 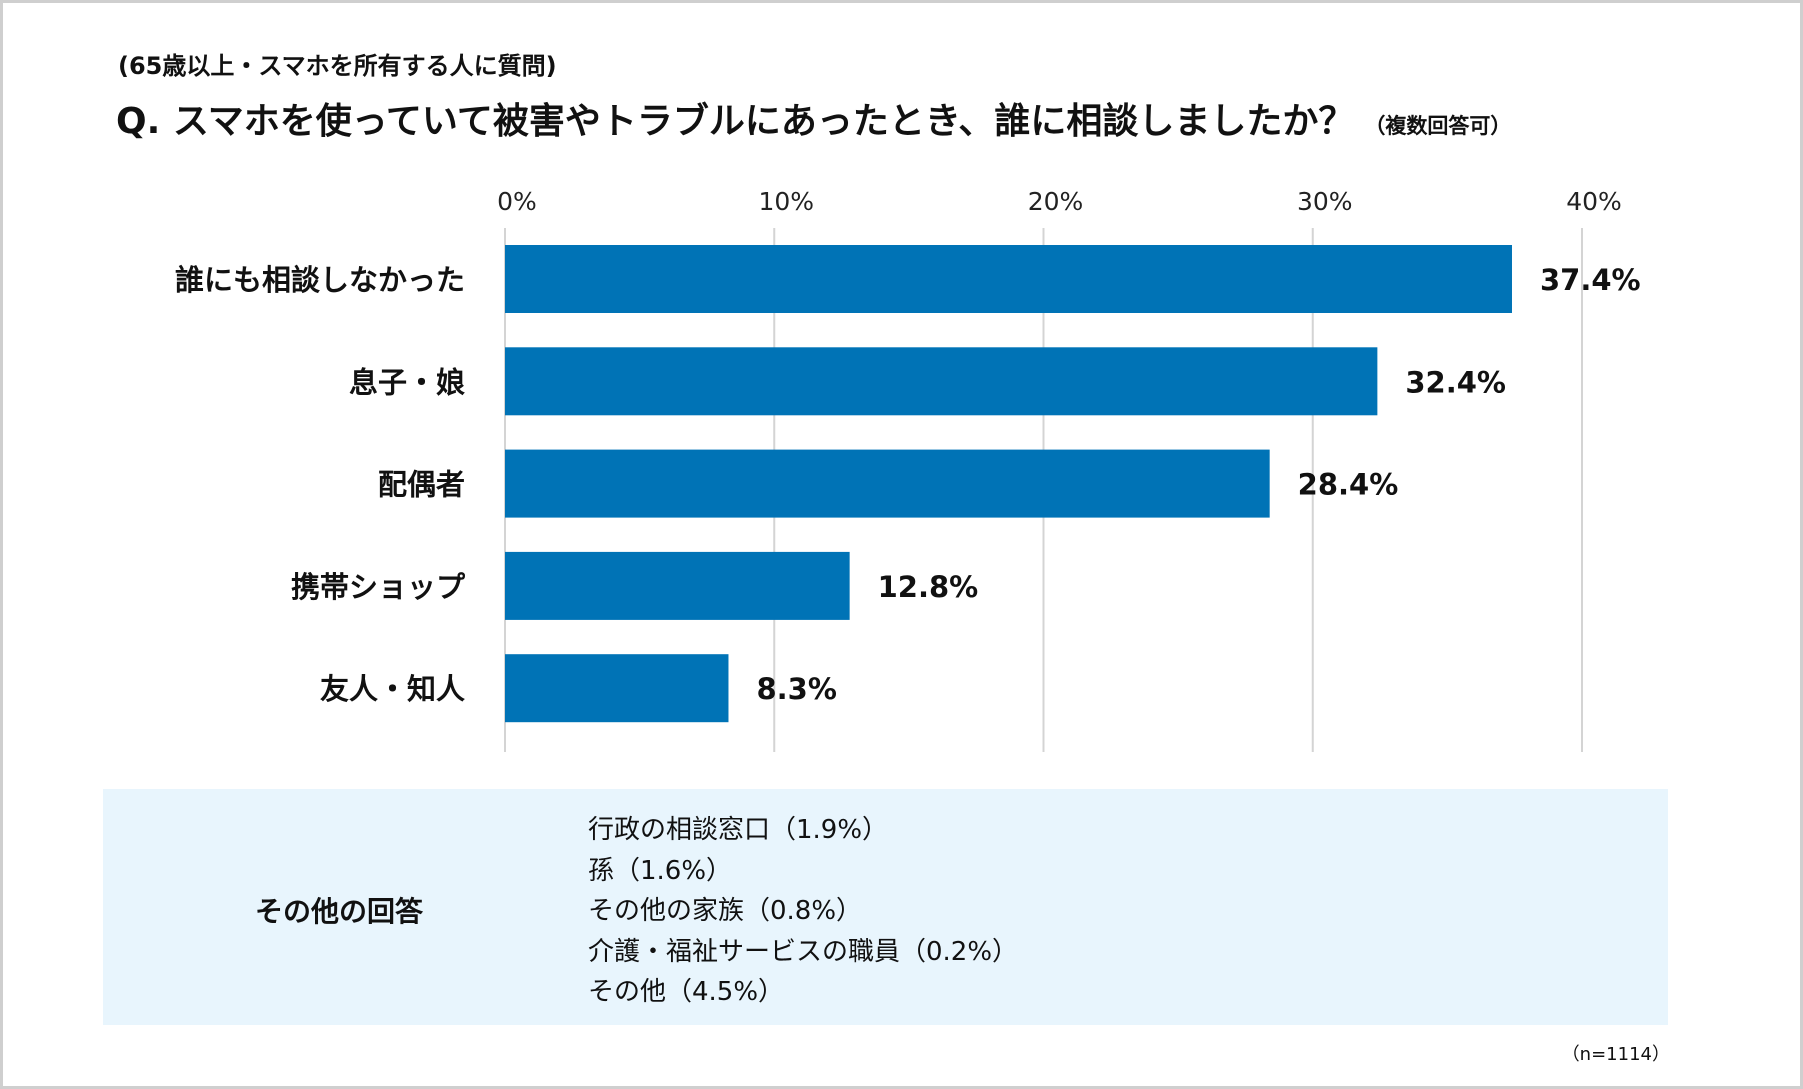 What do you see at coordinates (421, 485) in the screenshot?
I see `category-label: 配偶者` at bounding box center [421, 485].